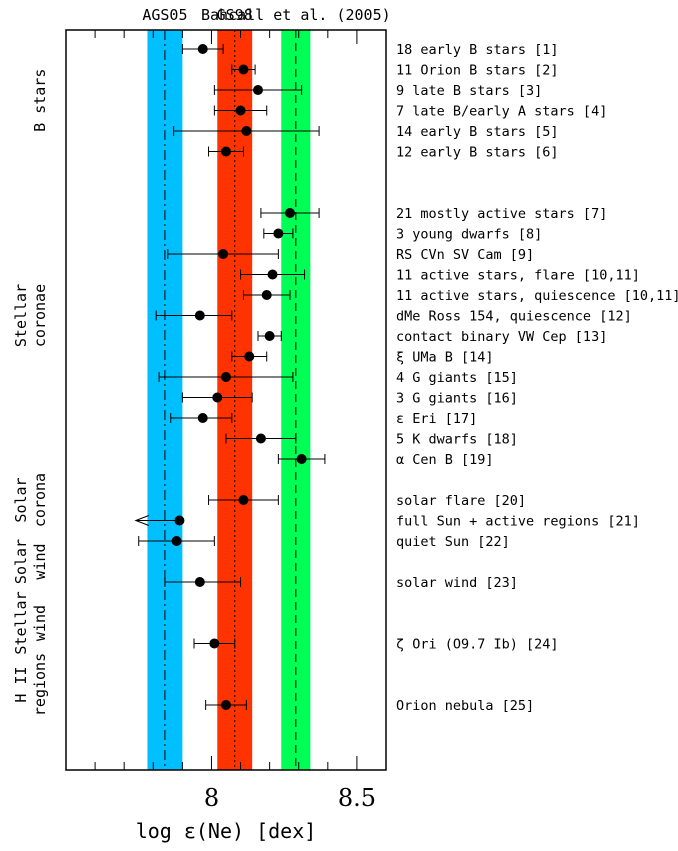  Describe the element at coordinates (21, 622) in the screenshot. I see `group-label-line-4-0: Stellar` at that location.